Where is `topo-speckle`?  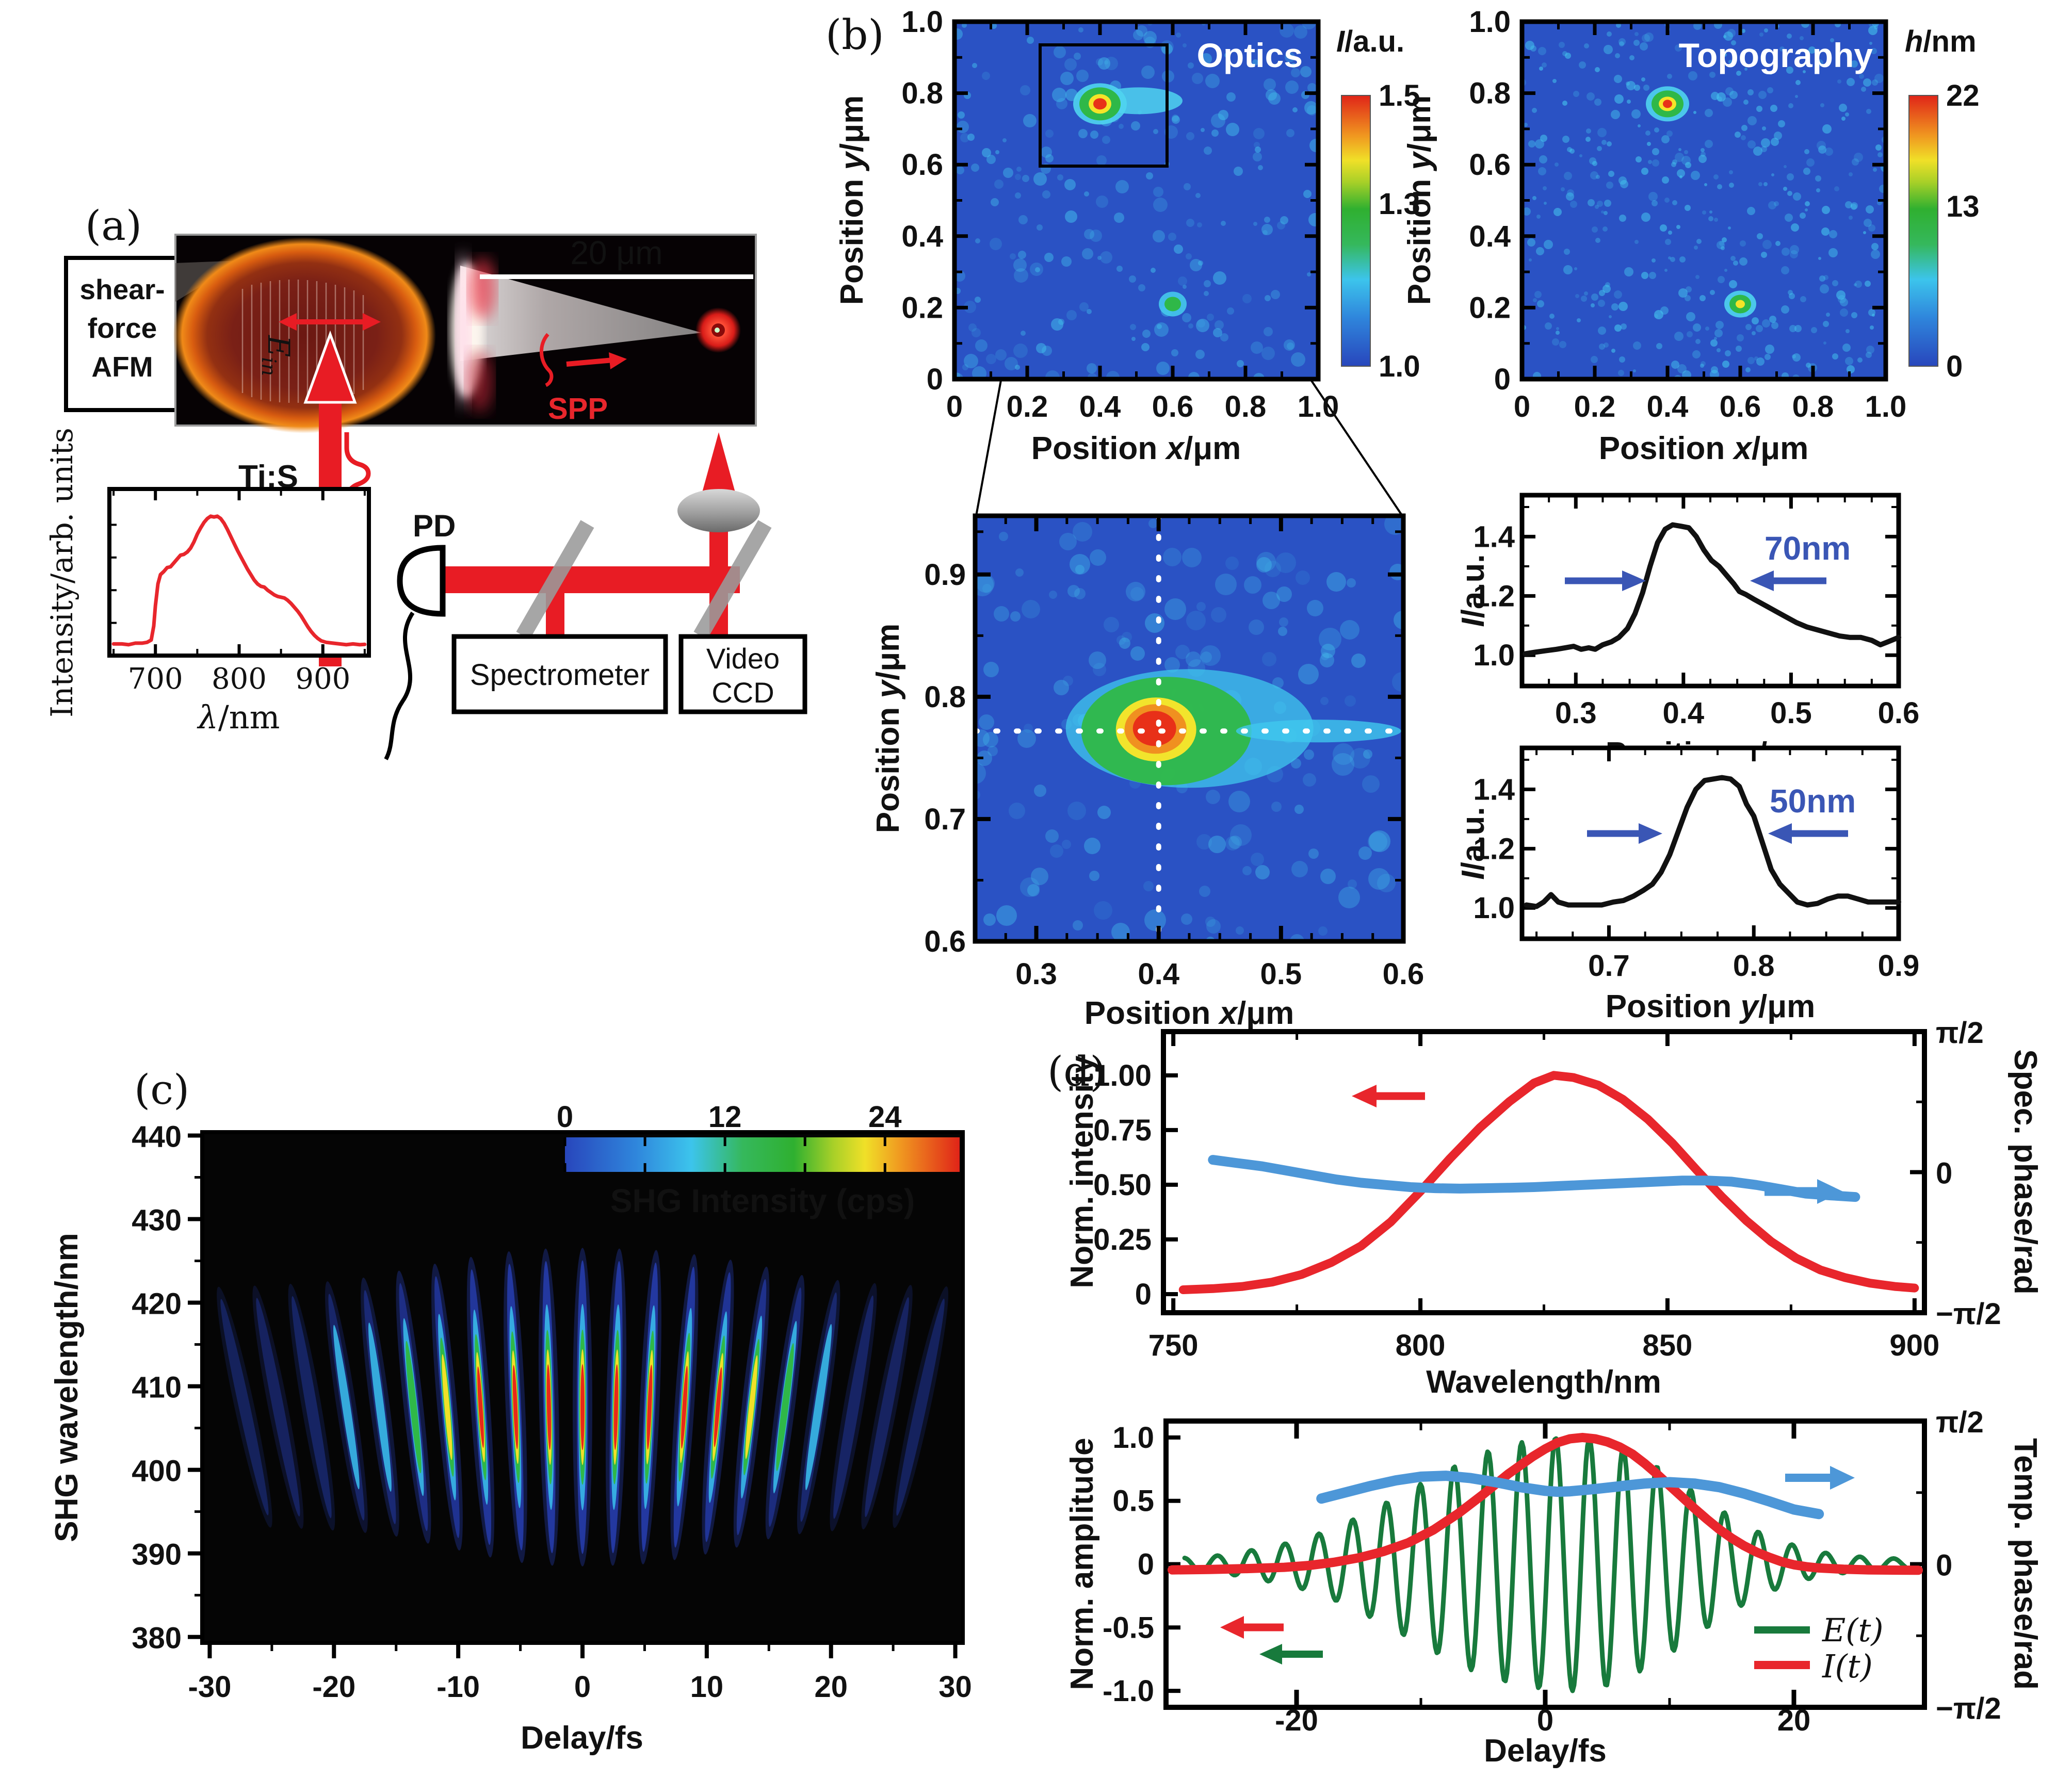 topo-speckle is located at coordinates (1704, 200).